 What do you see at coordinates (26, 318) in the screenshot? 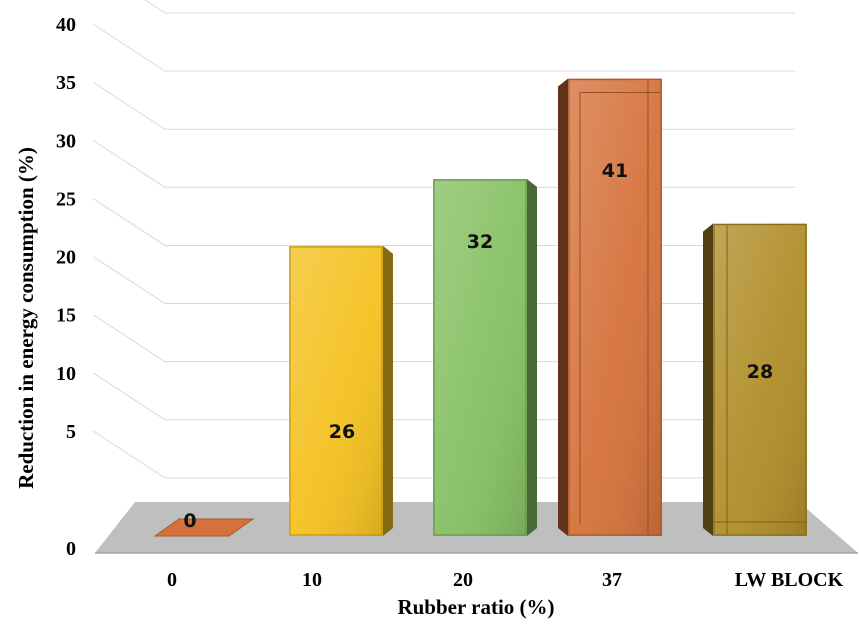
I see `y-axis-title: Reduction in energy consumption (%)` at bounding box center [26, 318].